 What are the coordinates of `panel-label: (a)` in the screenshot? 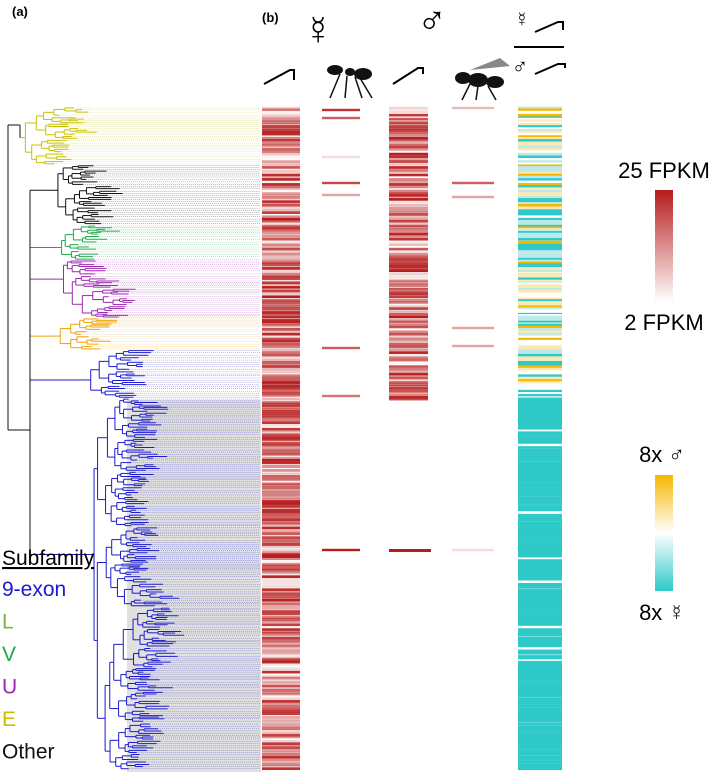 It's located at (20, 11).